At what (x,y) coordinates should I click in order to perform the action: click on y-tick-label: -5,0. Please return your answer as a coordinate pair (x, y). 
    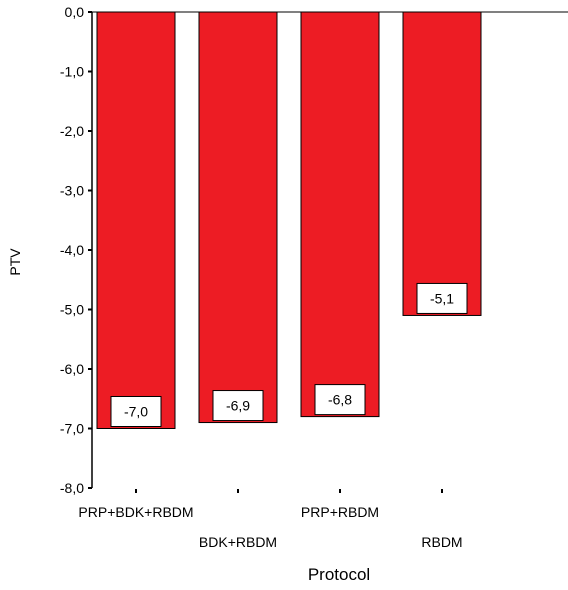
    Looking at the image, I should click on (72, 310).